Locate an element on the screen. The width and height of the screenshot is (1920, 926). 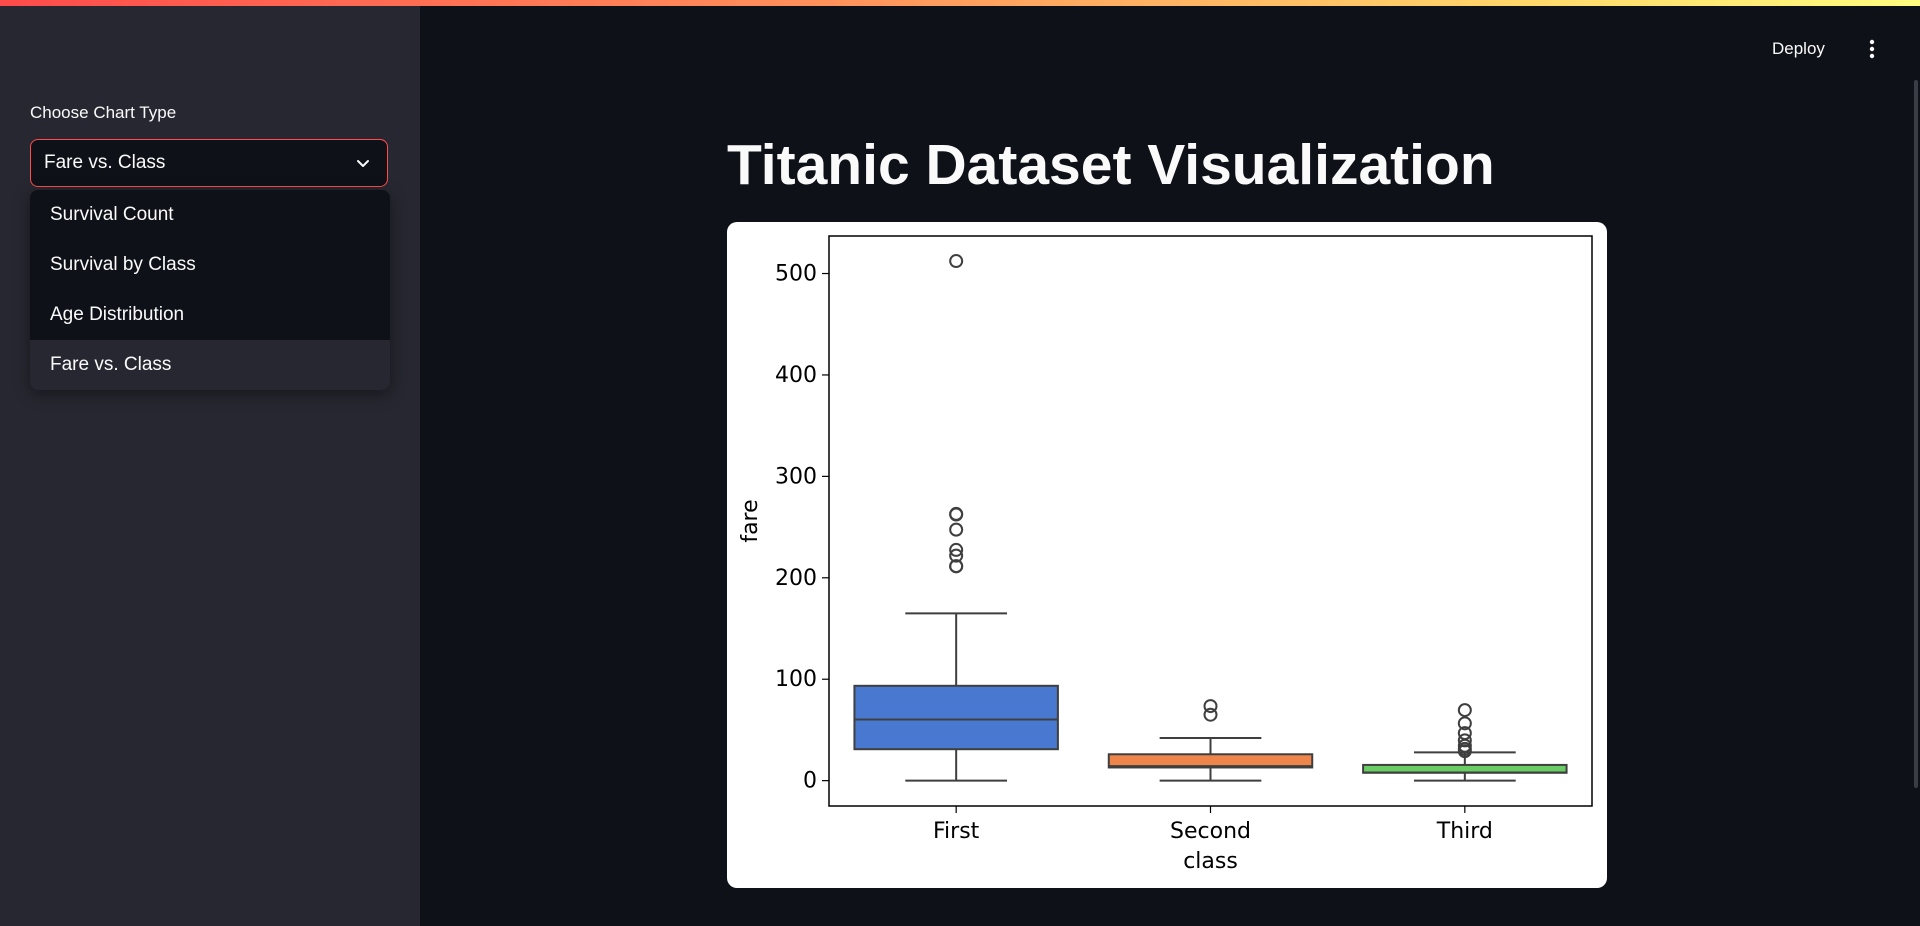
top-decoration-bar is located at coordinates (960, 3).